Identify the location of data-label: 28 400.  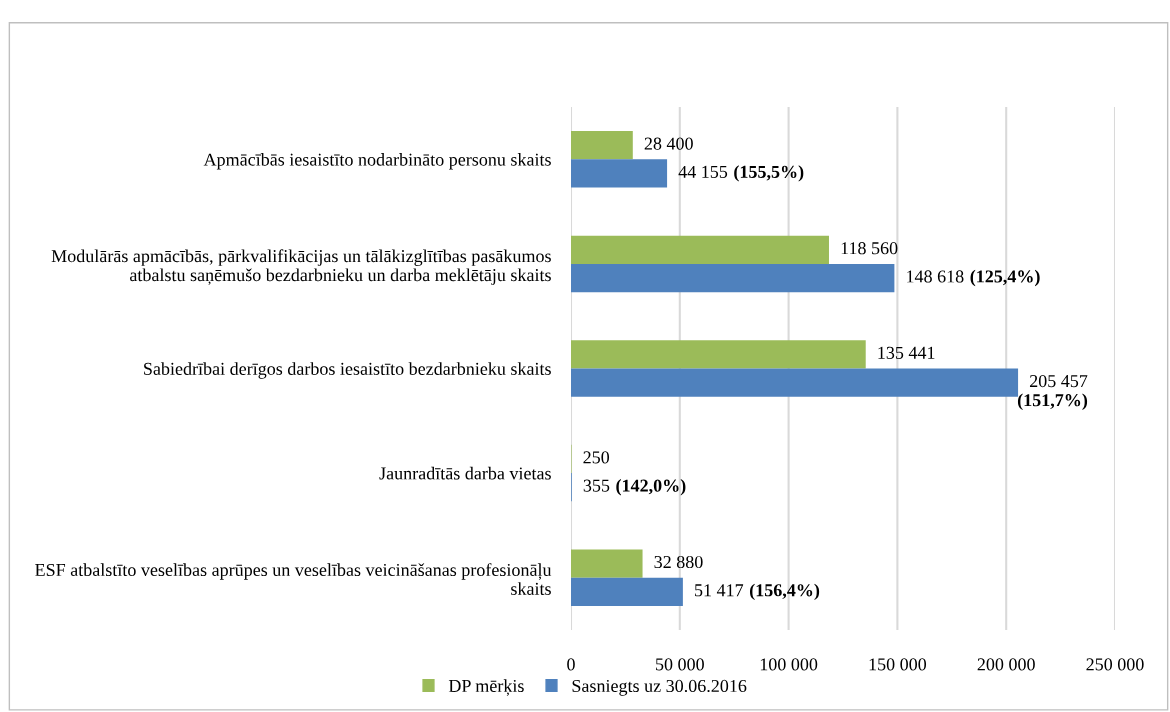
(668, 143).